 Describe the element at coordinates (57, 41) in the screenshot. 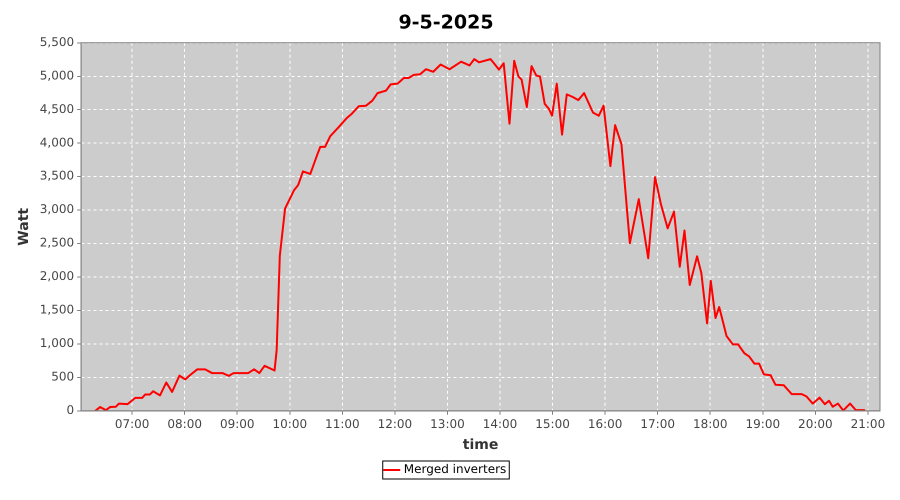

I see `y-tick-label: 5,500` at that location.